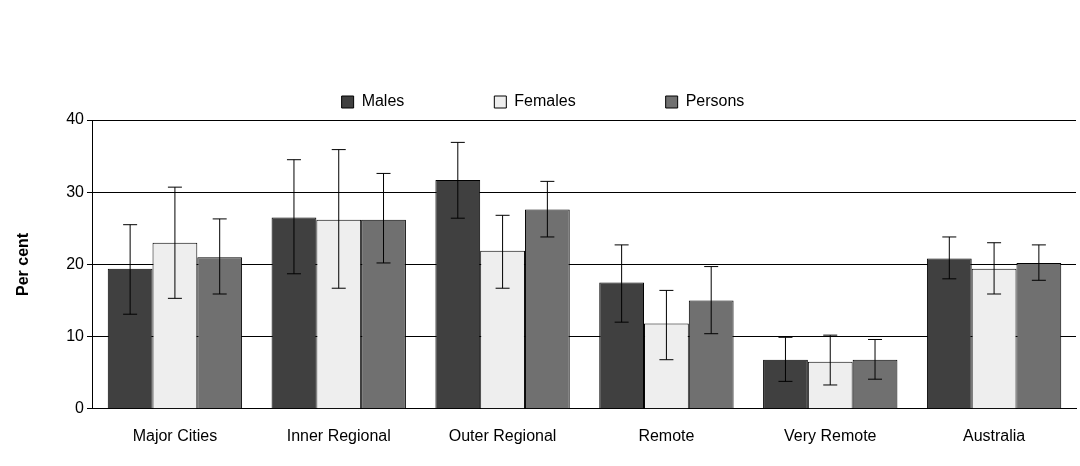  I want to click on legend-label: Males, so click(383, 101).